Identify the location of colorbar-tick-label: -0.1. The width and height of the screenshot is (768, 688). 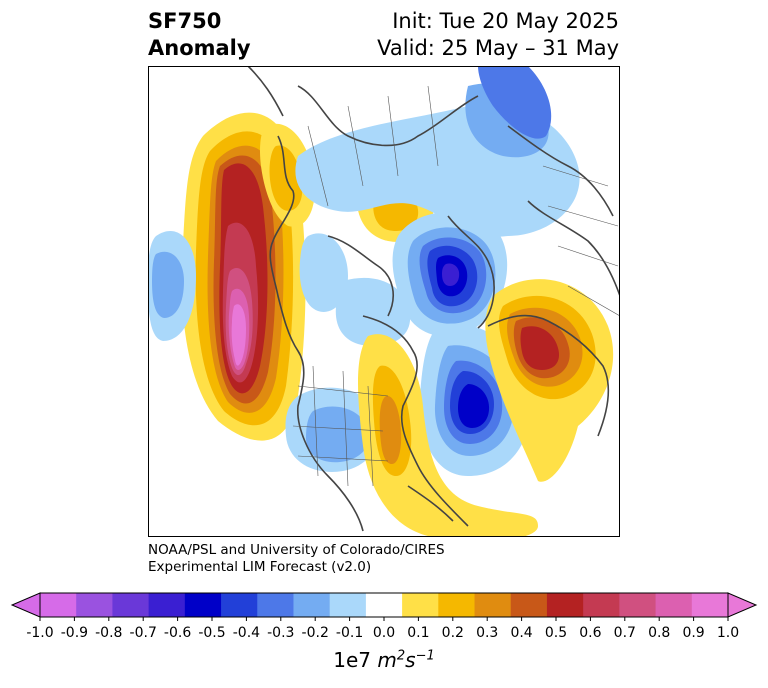
(349, 633).